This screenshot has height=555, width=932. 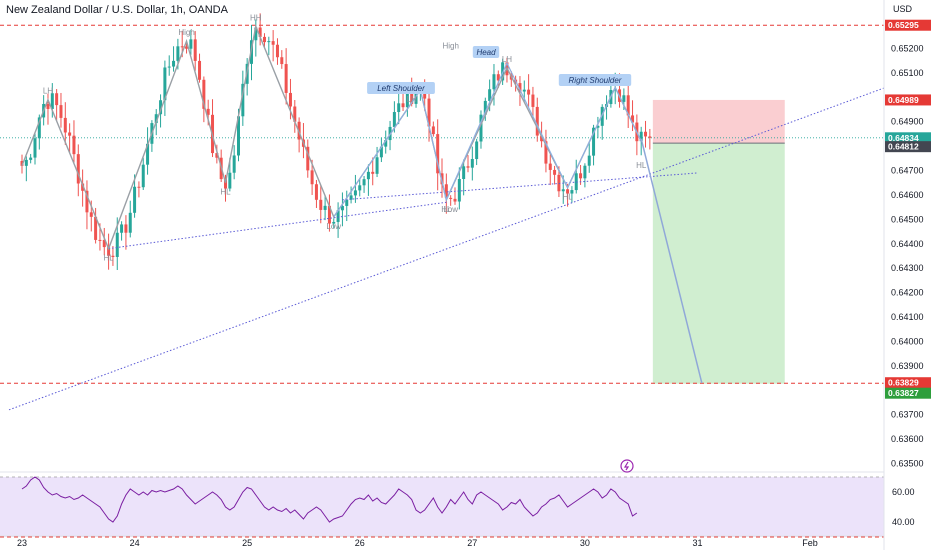 I want to click on take-profit-zone, so click(x=718, y=263).